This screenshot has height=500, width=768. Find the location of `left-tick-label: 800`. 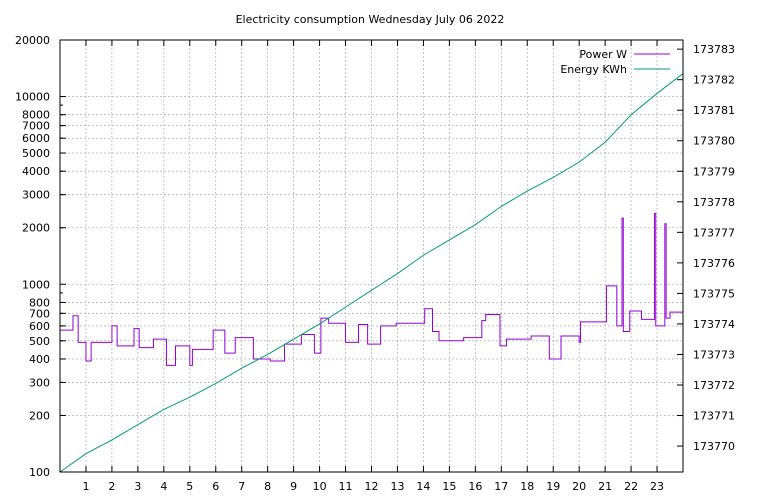

left-tick-label: 800 is located at coordinates (39, 302).